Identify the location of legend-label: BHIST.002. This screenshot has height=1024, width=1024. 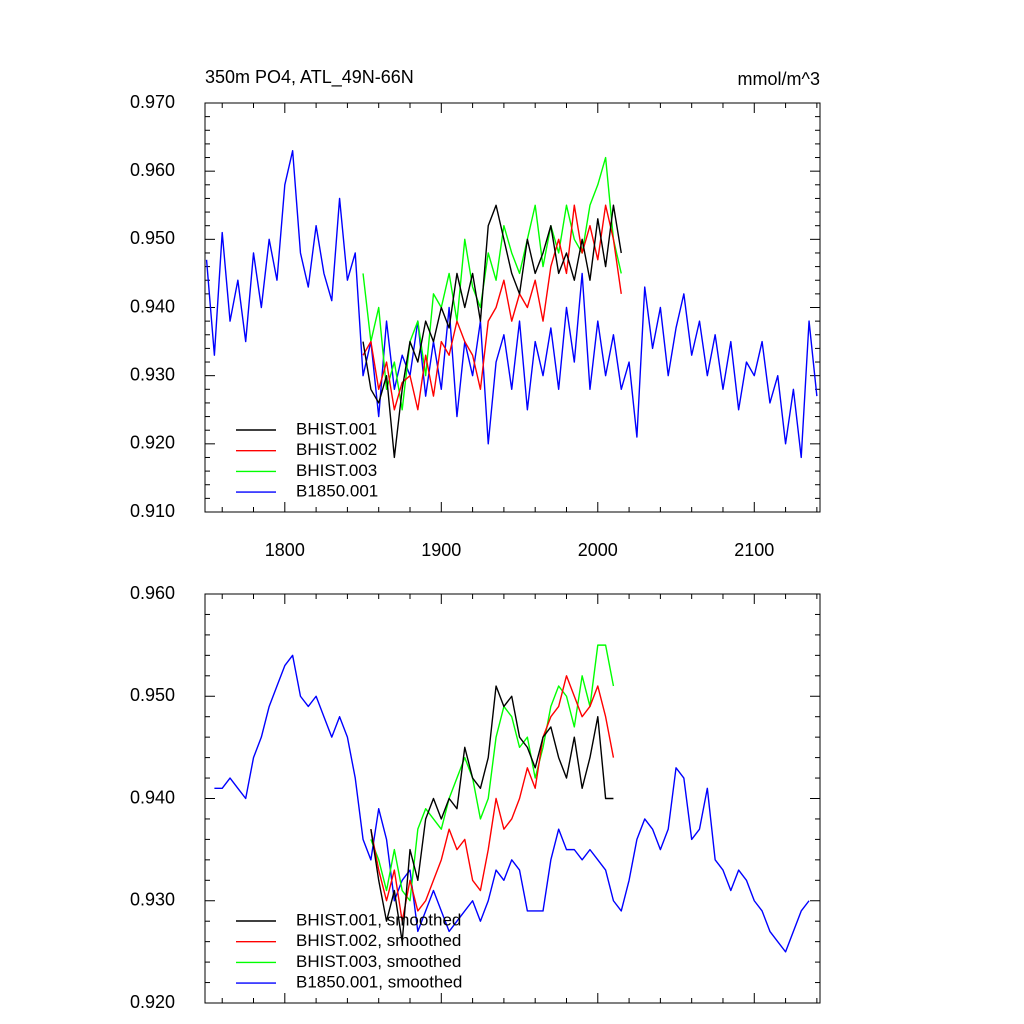
(336, 449).